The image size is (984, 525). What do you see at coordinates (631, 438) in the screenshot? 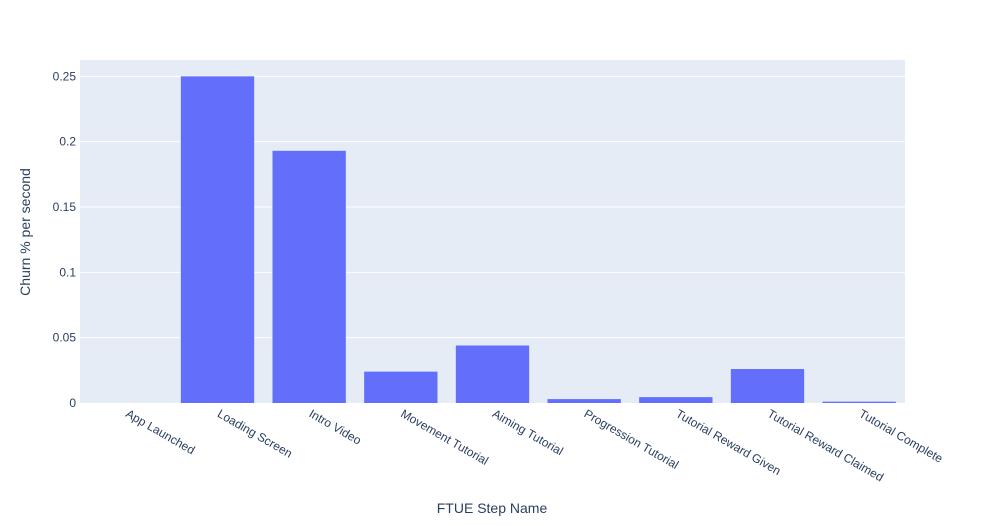
I see `x-tick-label: Progression Tutorial` at bounding box center [631, 438].